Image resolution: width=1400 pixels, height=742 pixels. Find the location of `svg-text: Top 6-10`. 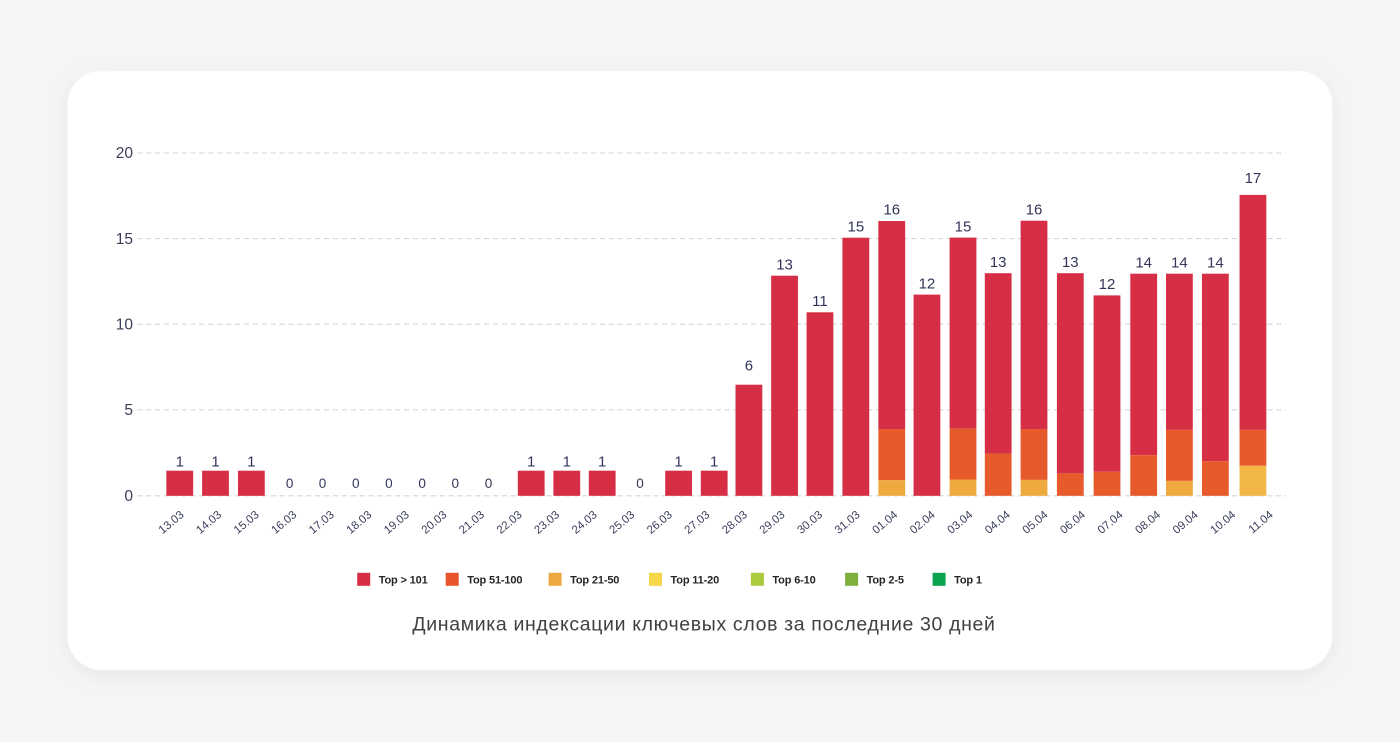

svg-text: Top 6-10 is located at coordinates (793, 580).